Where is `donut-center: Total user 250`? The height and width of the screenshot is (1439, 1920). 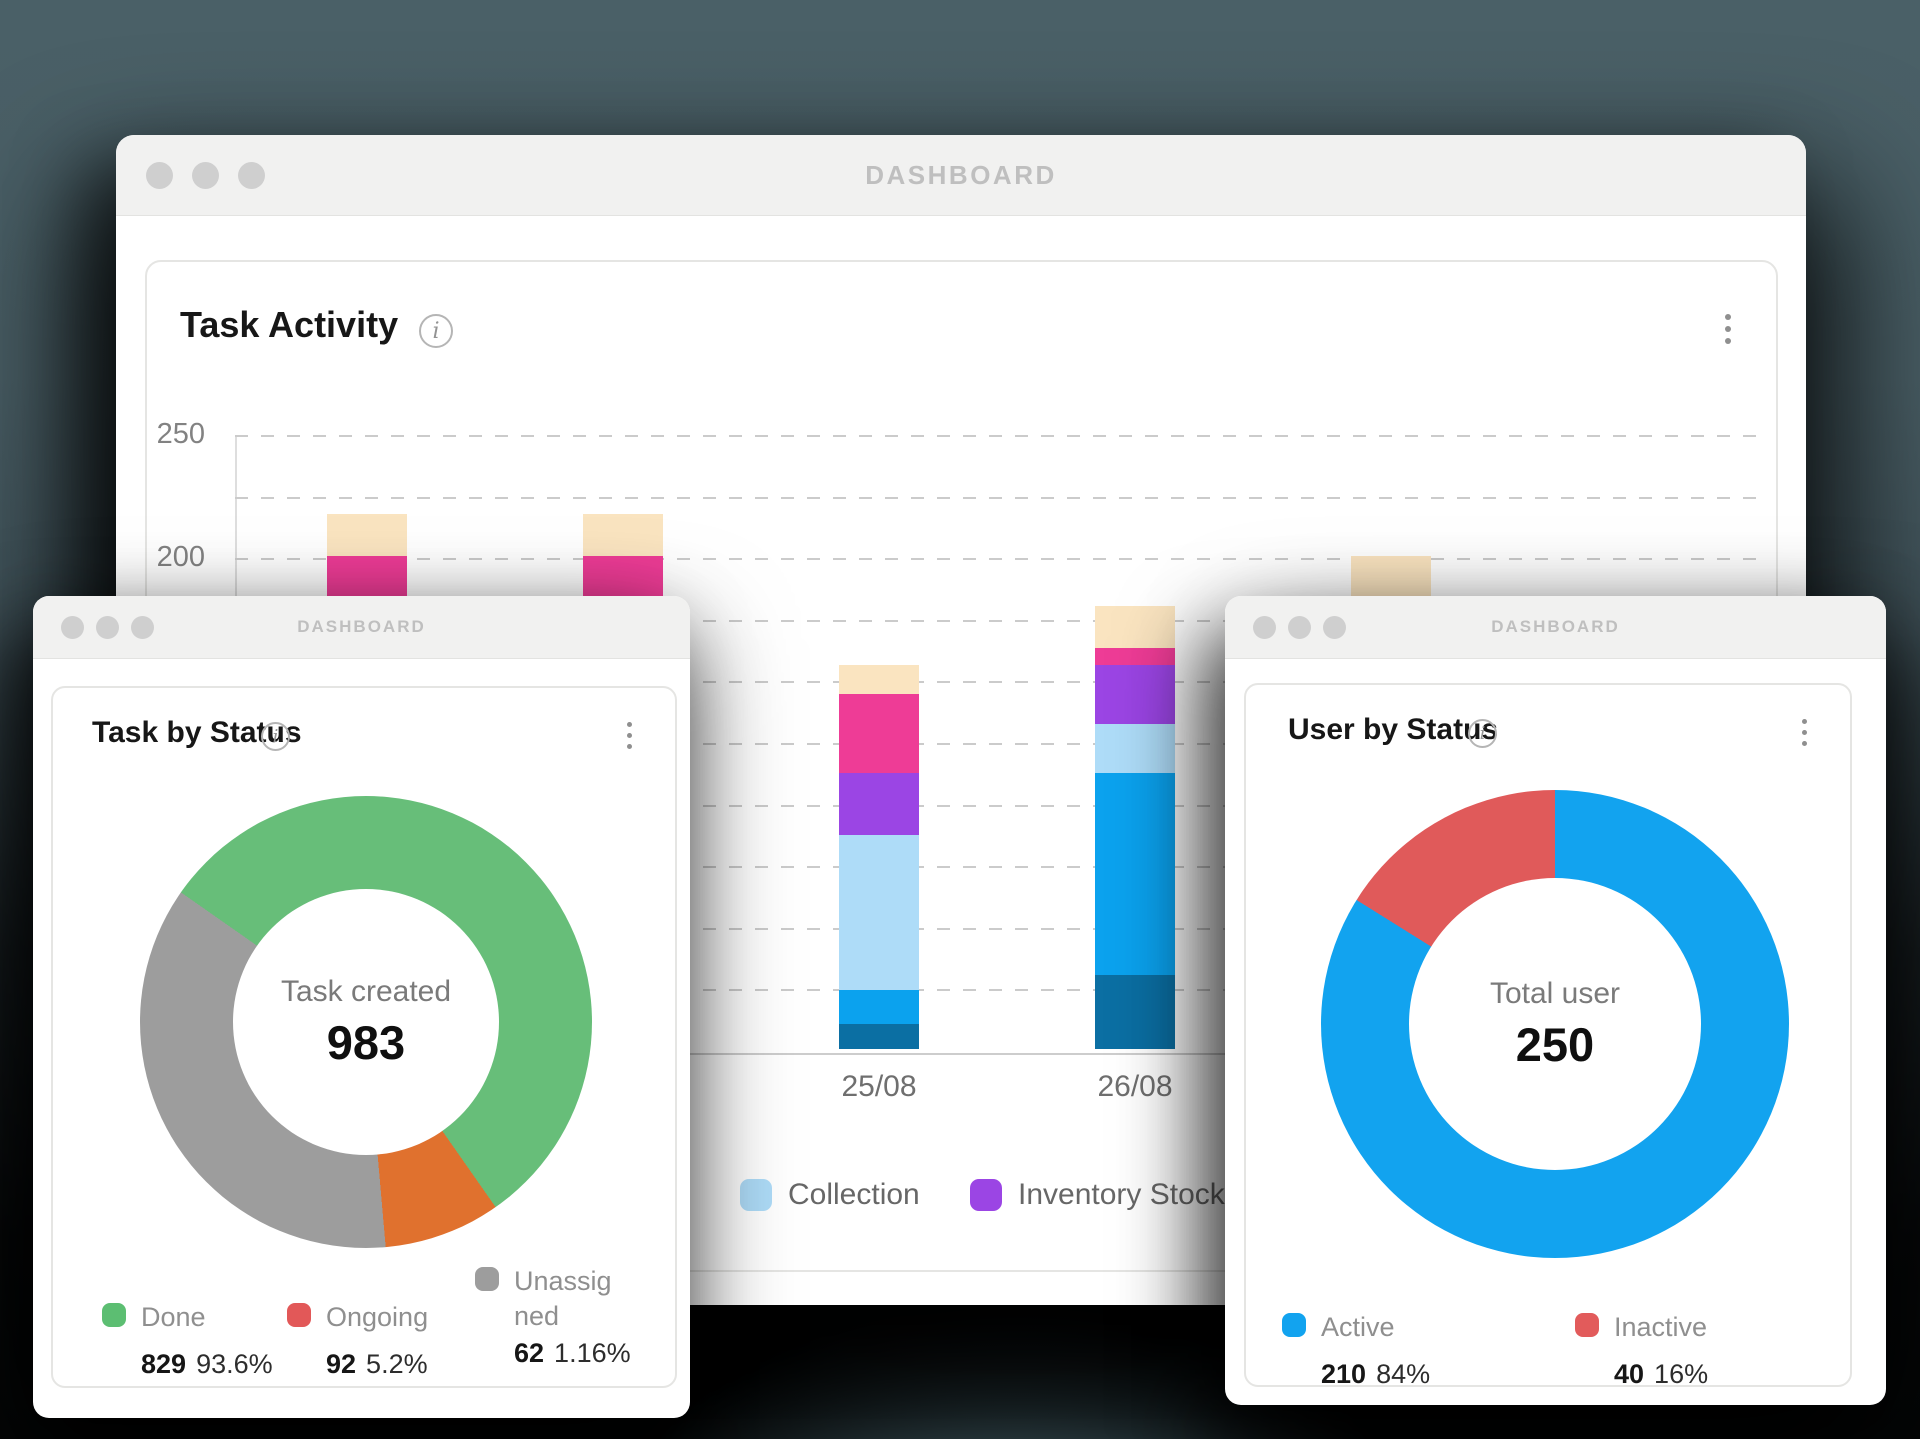 donut-center: Total user 250 is located at coordinates (1555, 1024).